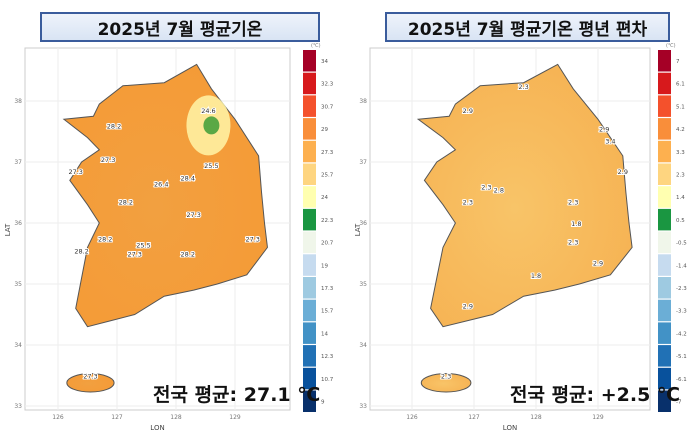  I want to click on contour-label: 26.4, so click(161, 184).